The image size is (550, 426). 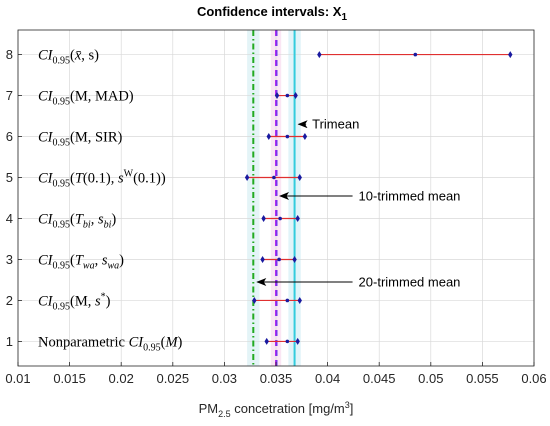 I want to click on x-tick-label: 0.025, so click(x=173, y=378).